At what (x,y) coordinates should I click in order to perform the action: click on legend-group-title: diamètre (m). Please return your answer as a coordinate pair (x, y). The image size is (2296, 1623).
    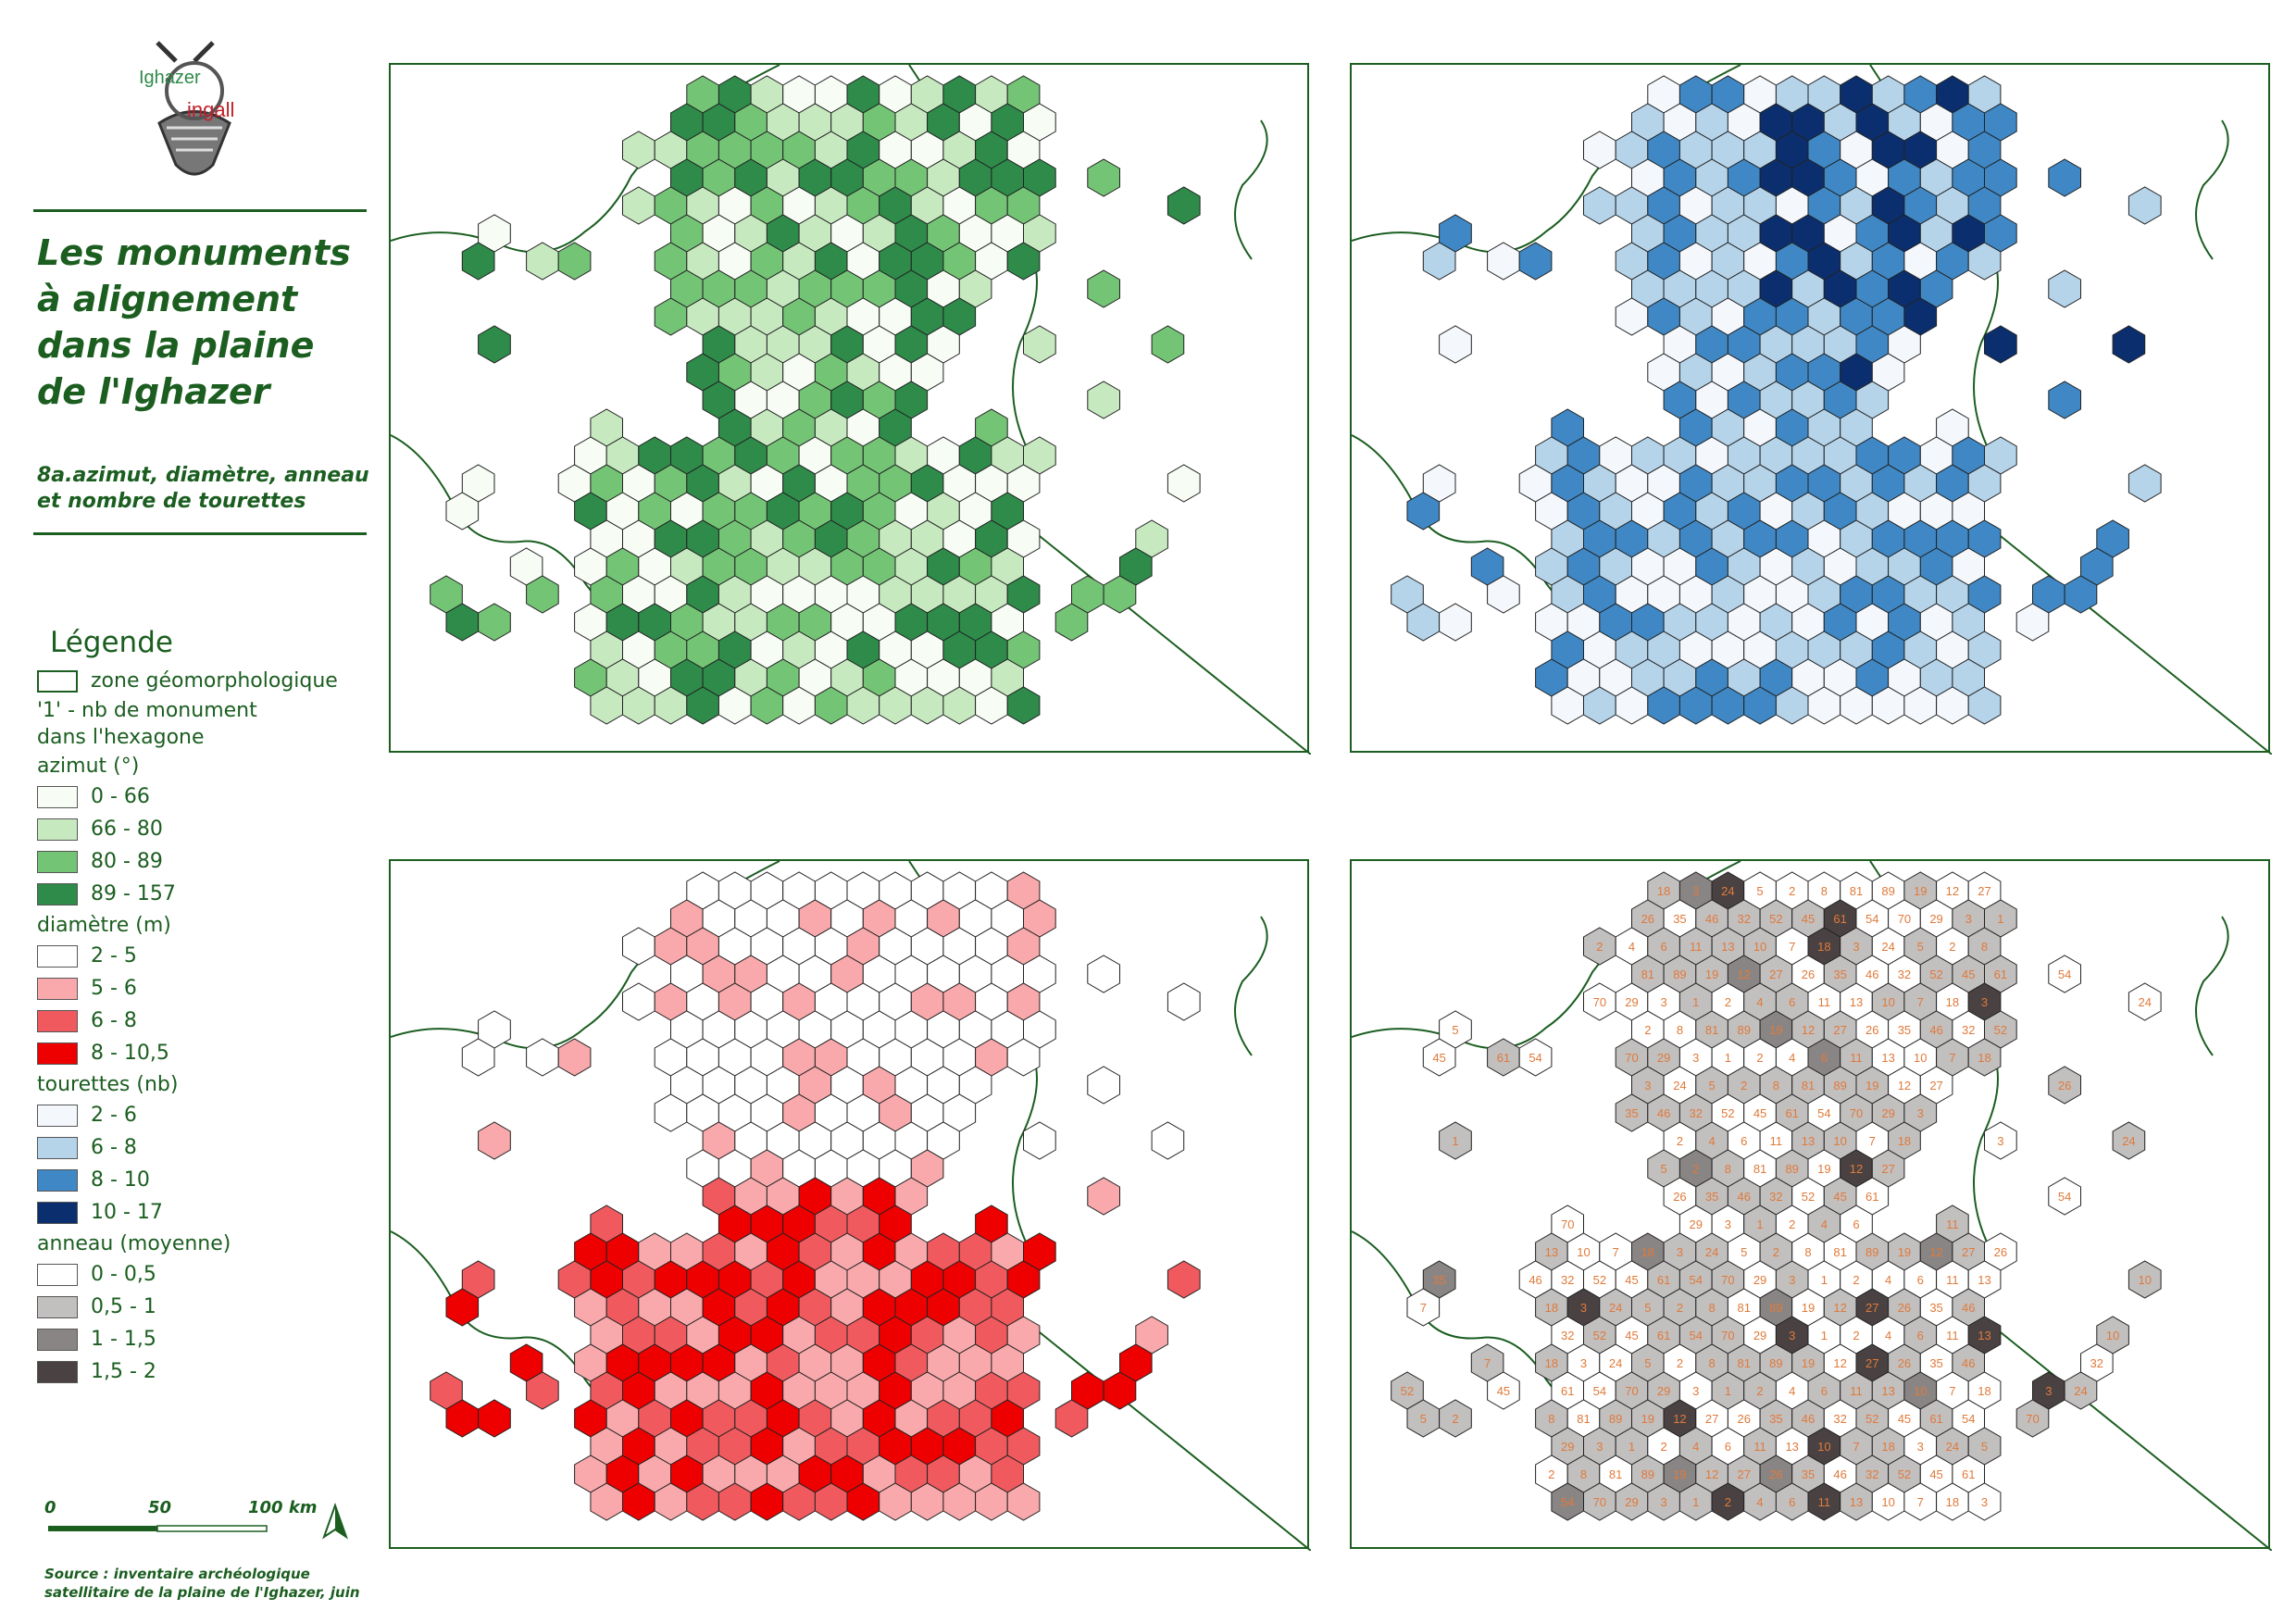
    Looking at the image, I should click on (104, 925).